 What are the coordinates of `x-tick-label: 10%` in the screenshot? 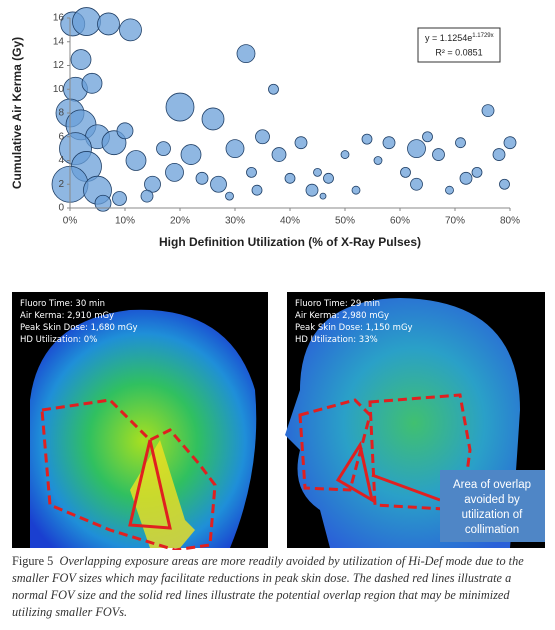 It's located at (125, 221).